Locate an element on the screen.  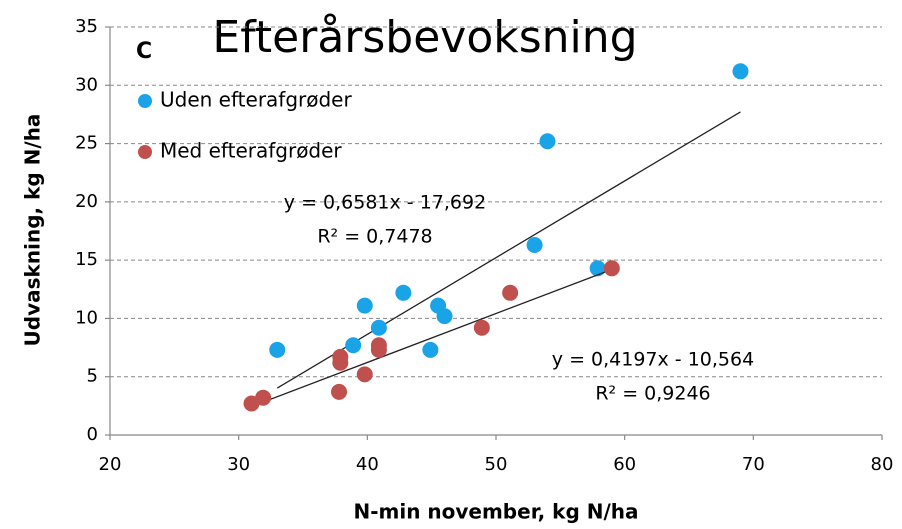
y-tick-label: 15 is located at coordinates (86, 259).